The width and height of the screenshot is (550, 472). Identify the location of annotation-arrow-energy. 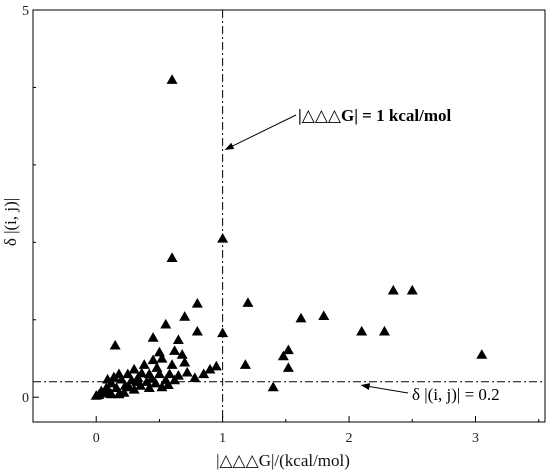
(260, 132).